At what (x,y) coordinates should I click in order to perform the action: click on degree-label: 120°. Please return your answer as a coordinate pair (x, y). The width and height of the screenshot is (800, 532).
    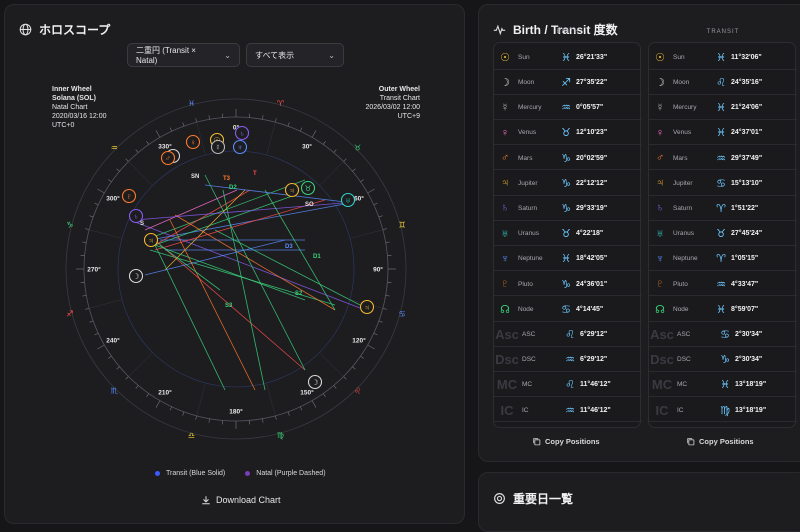
    Looking at the image, I should click on (359, 341).